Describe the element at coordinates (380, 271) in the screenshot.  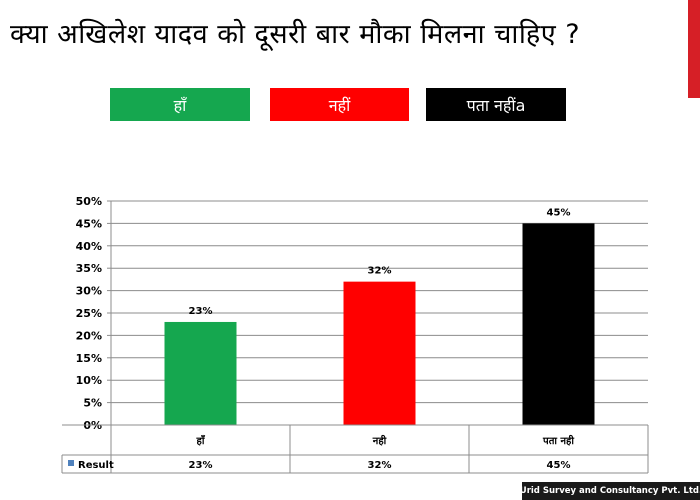
I see `data-label: 32%` at that location.